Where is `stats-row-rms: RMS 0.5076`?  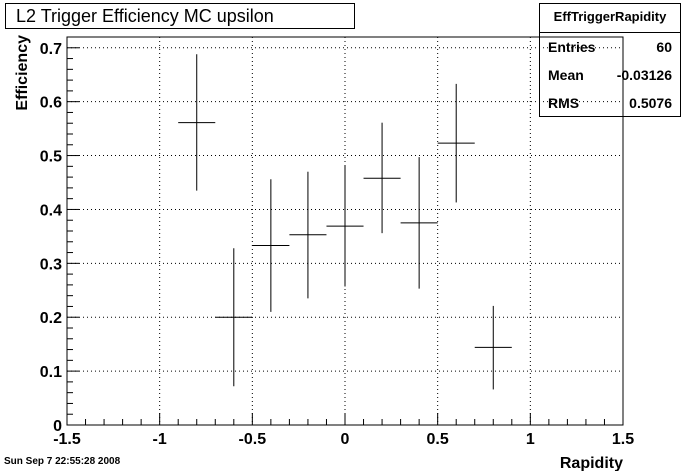
stats-row-rms: RMS 0.5076 is located at coordinates (610, 103).